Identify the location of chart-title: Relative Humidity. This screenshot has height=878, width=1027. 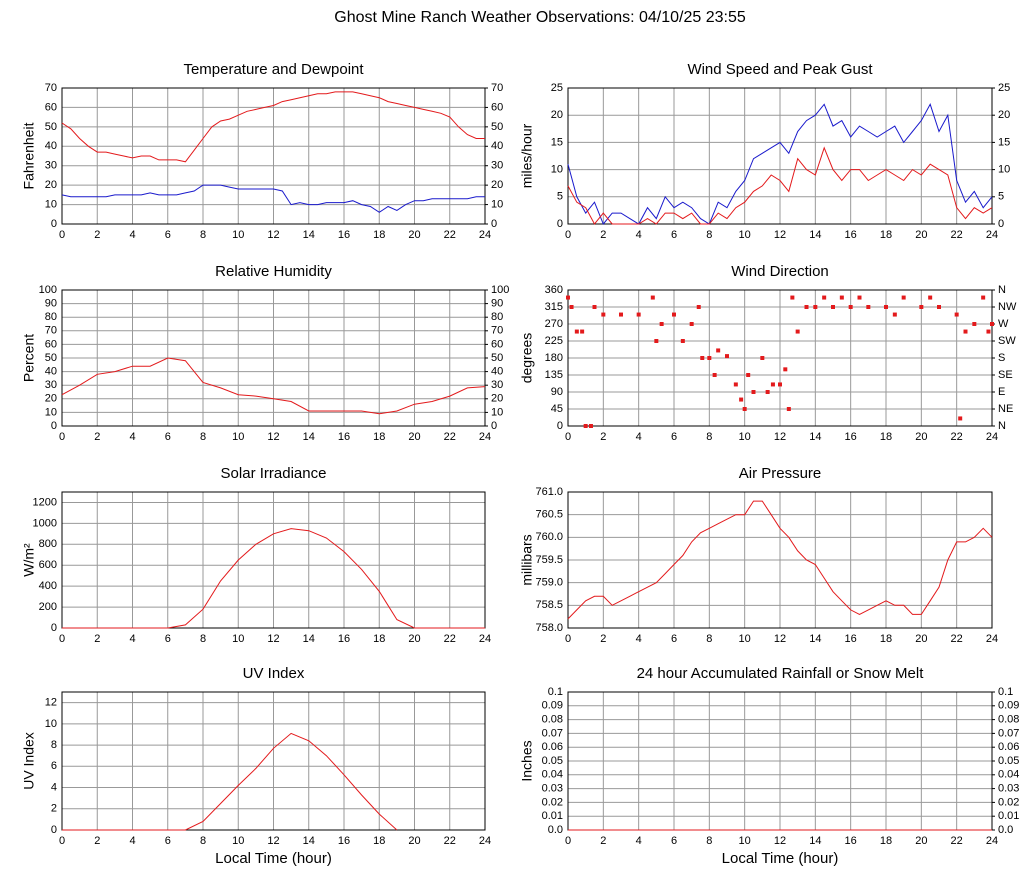
(273, 271).